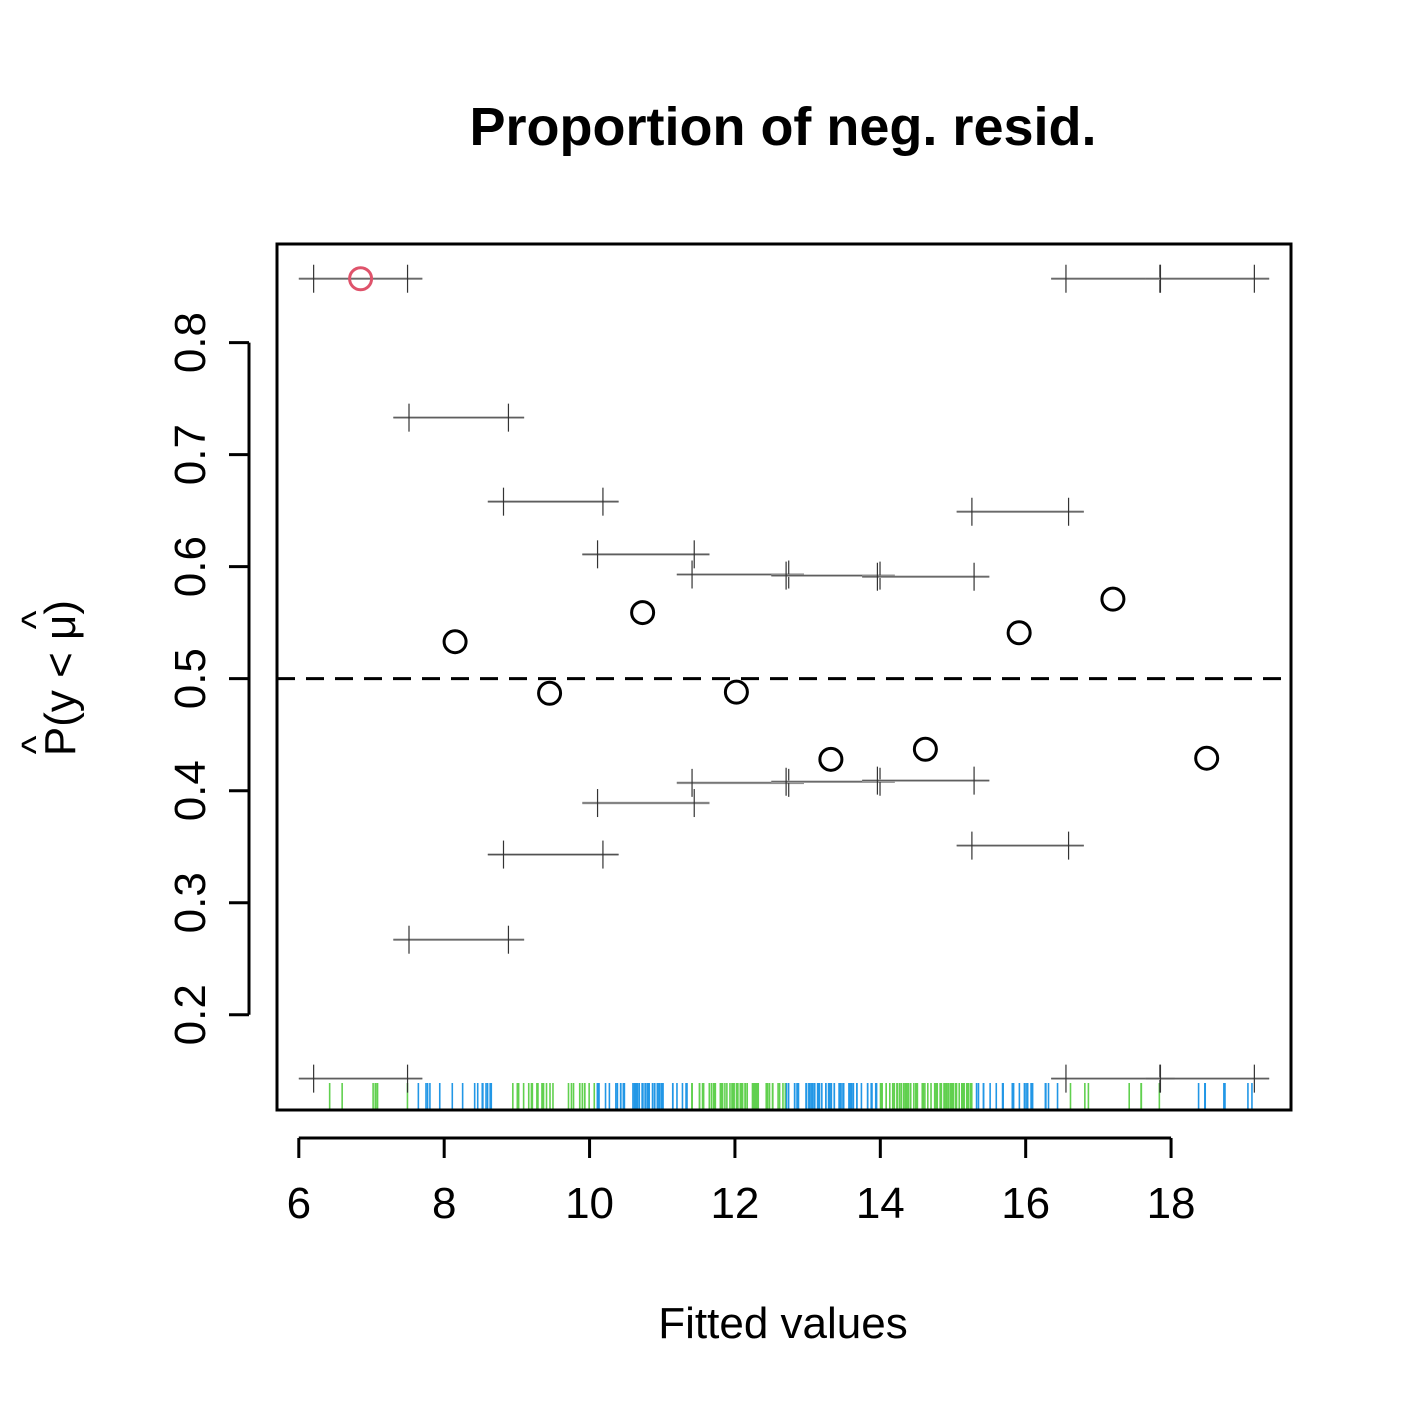 The width and height of the screenshot is (1417, 1417). I want to click on y-tick-label-0.8: 0.8, so click(190, 342).